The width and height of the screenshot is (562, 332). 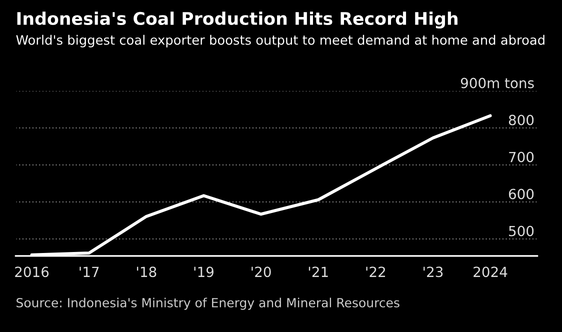 I want to click on y-tick-label: 800, so click(x=521, y=120).